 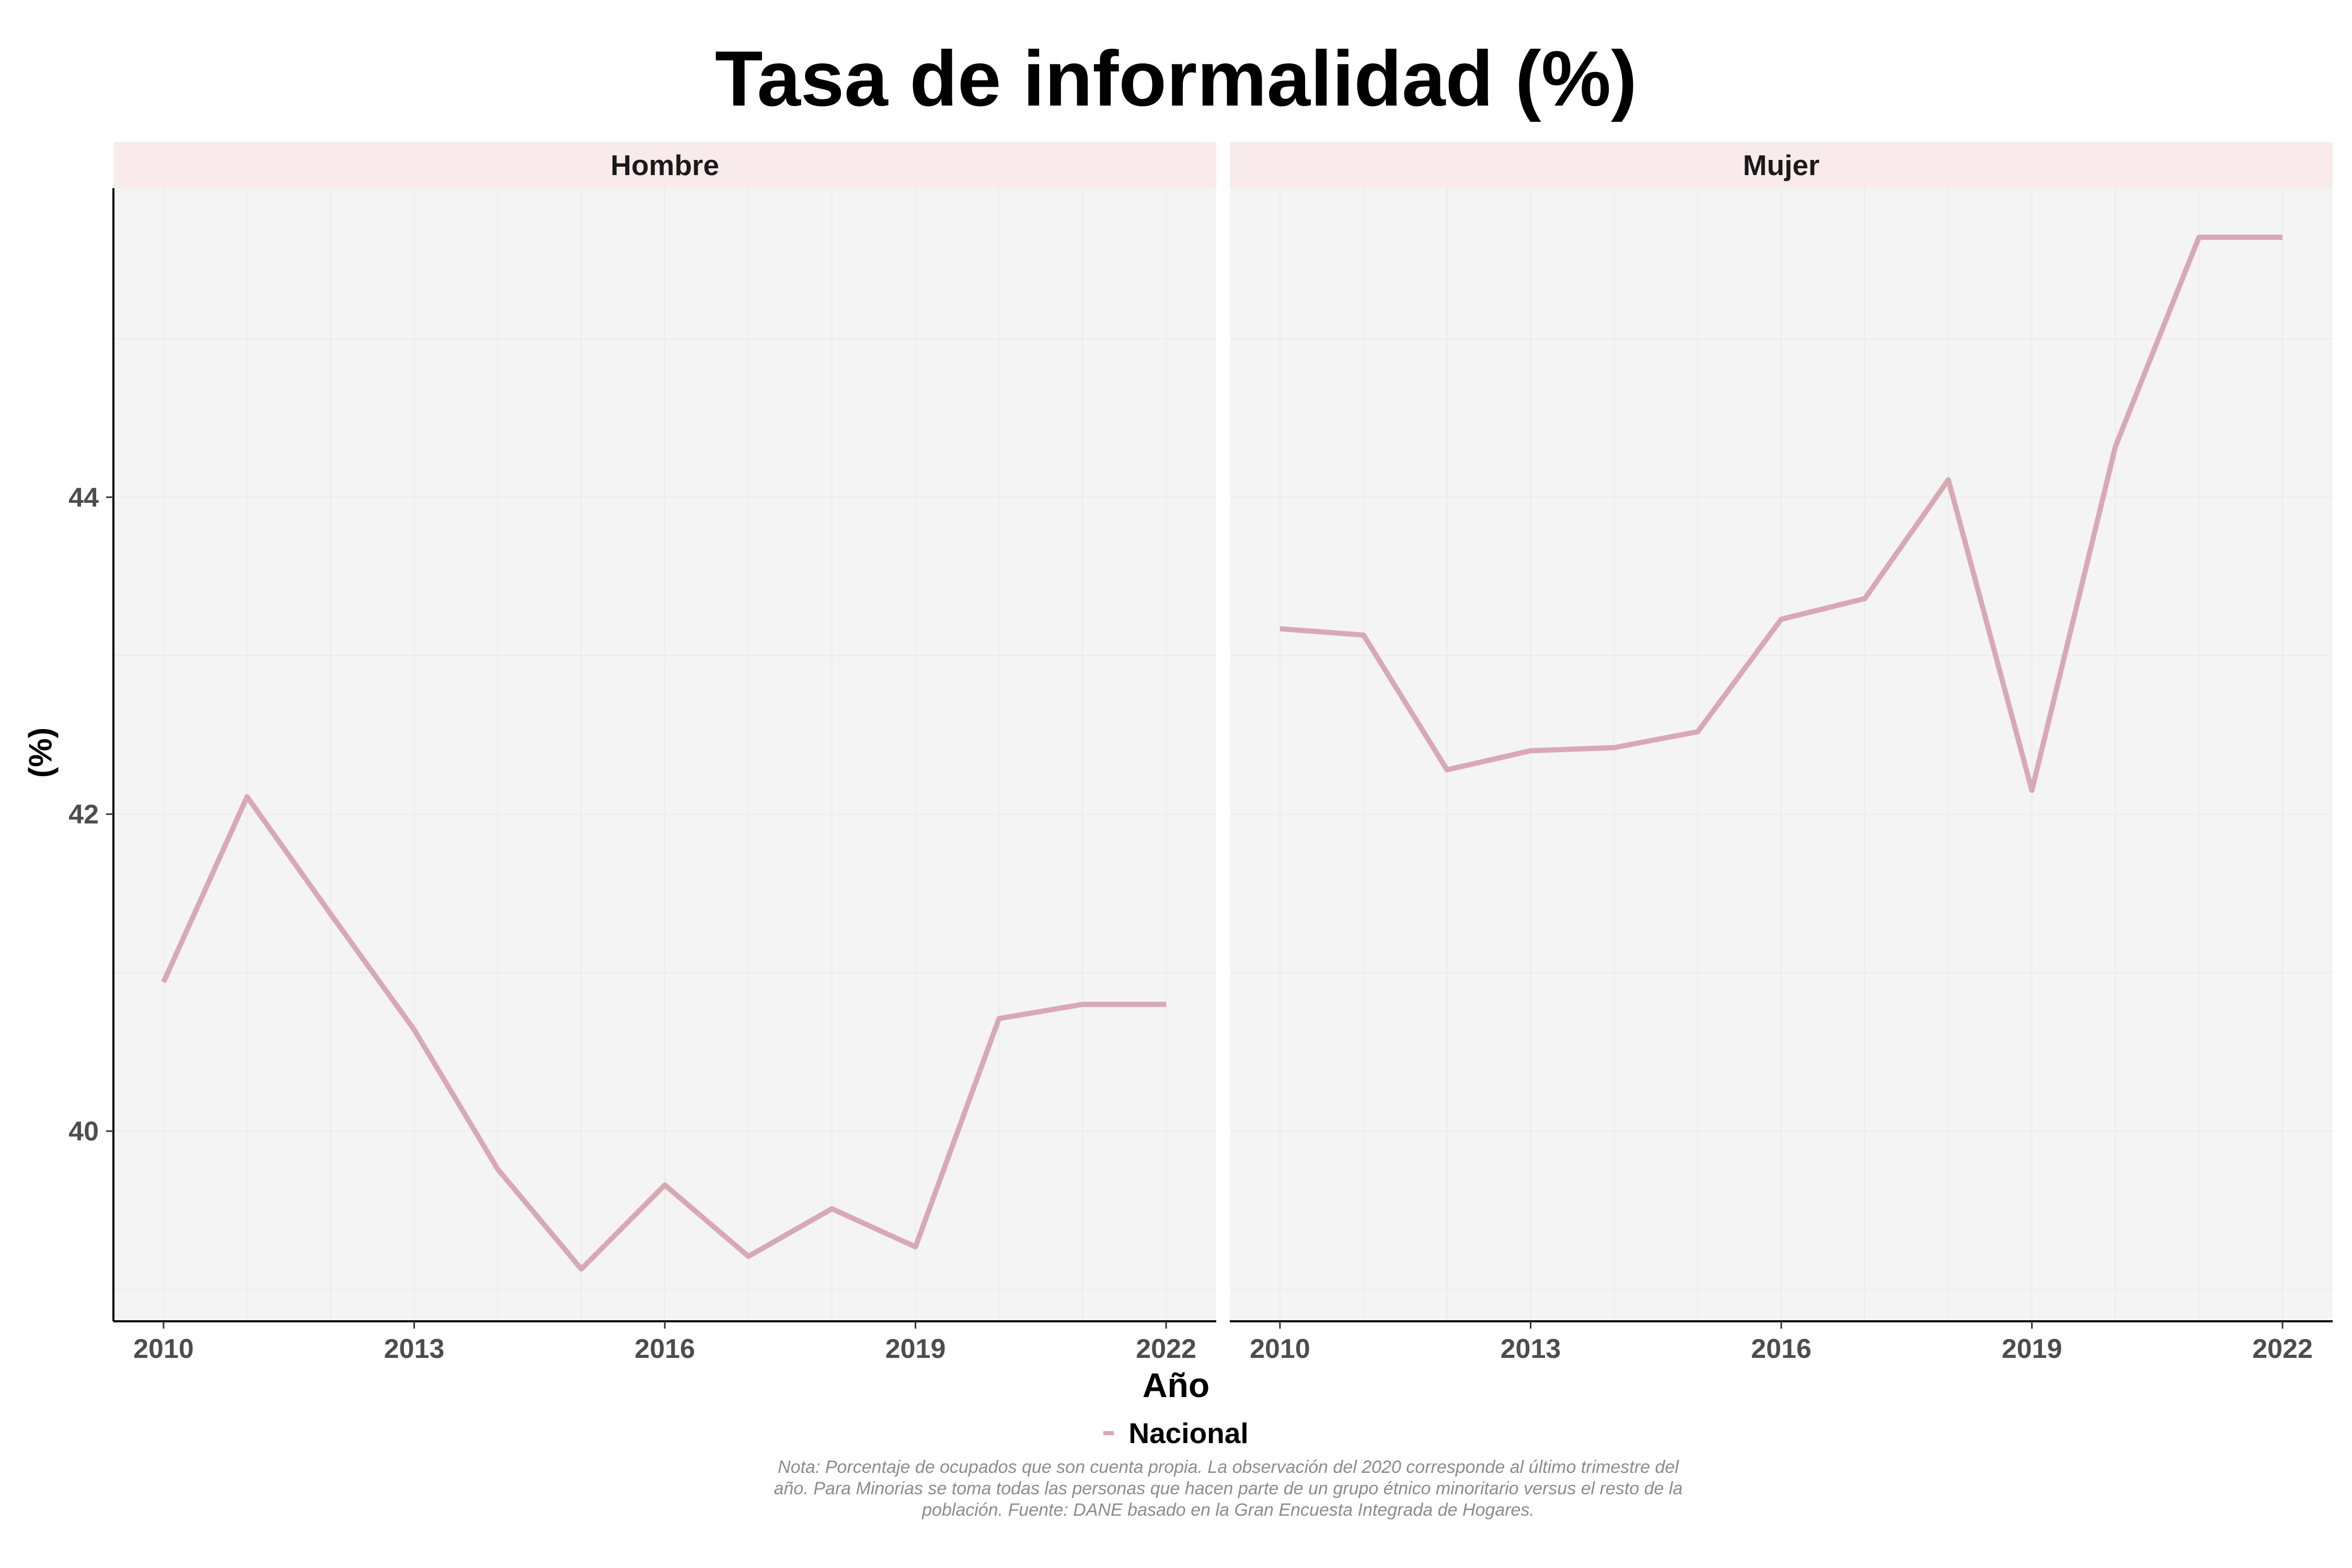 What do you see at coordinates (1176, 78) in the screenshot?
I see `chart-title: Tasa de informalidad (%)` at bounding box center [1176, 78].